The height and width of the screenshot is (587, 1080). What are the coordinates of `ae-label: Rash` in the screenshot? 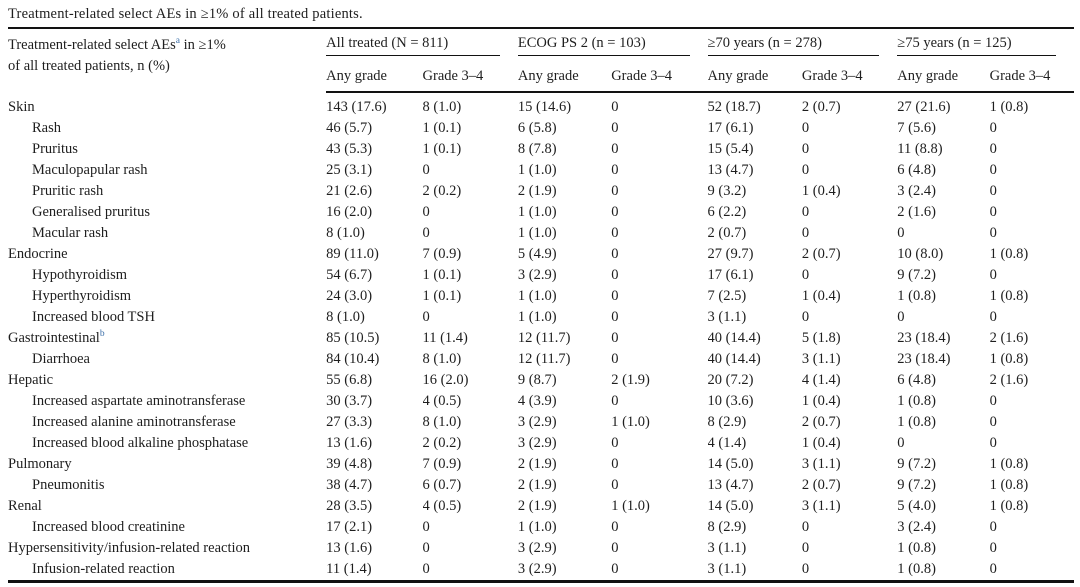 It's located at (46, 128).